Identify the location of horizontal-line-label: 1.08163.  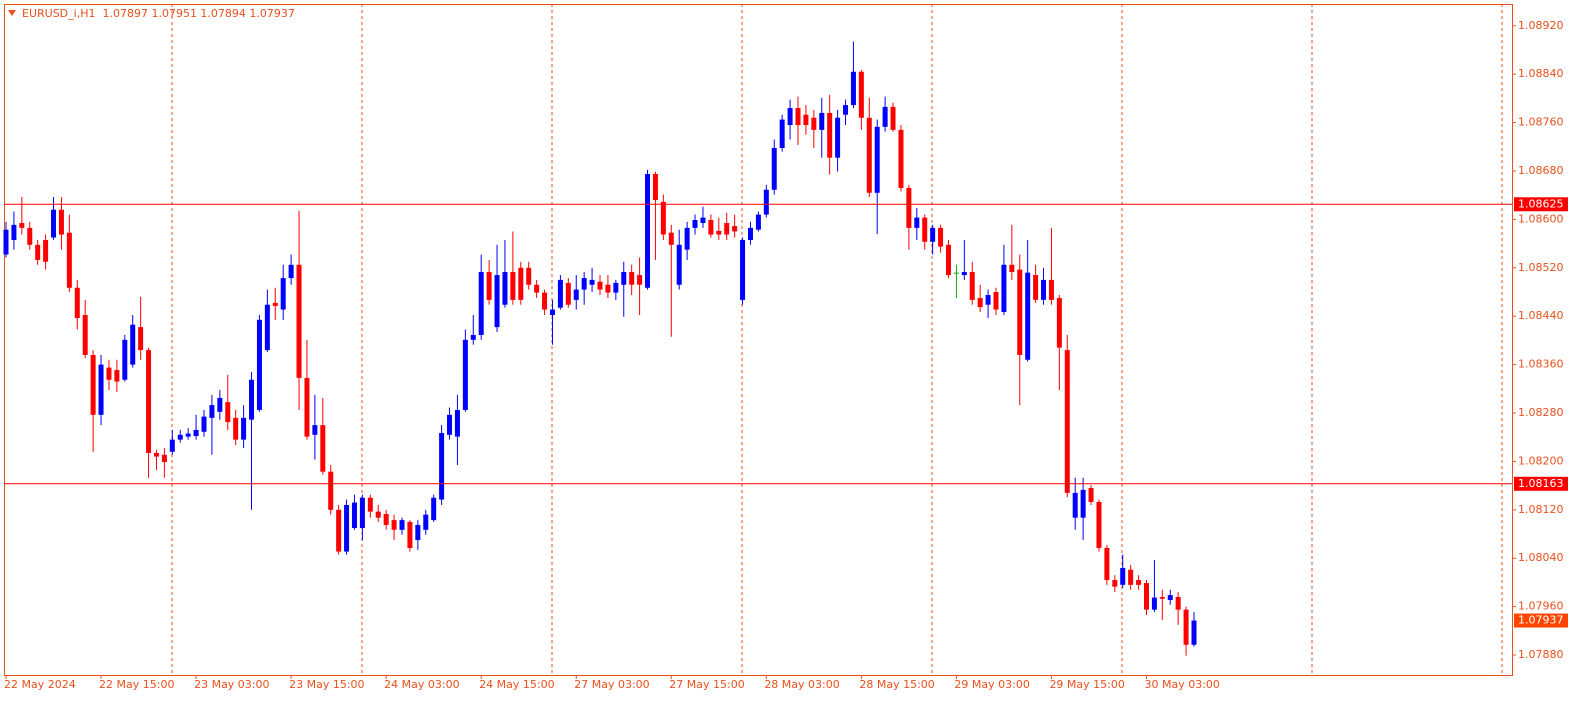
(1541, 483).